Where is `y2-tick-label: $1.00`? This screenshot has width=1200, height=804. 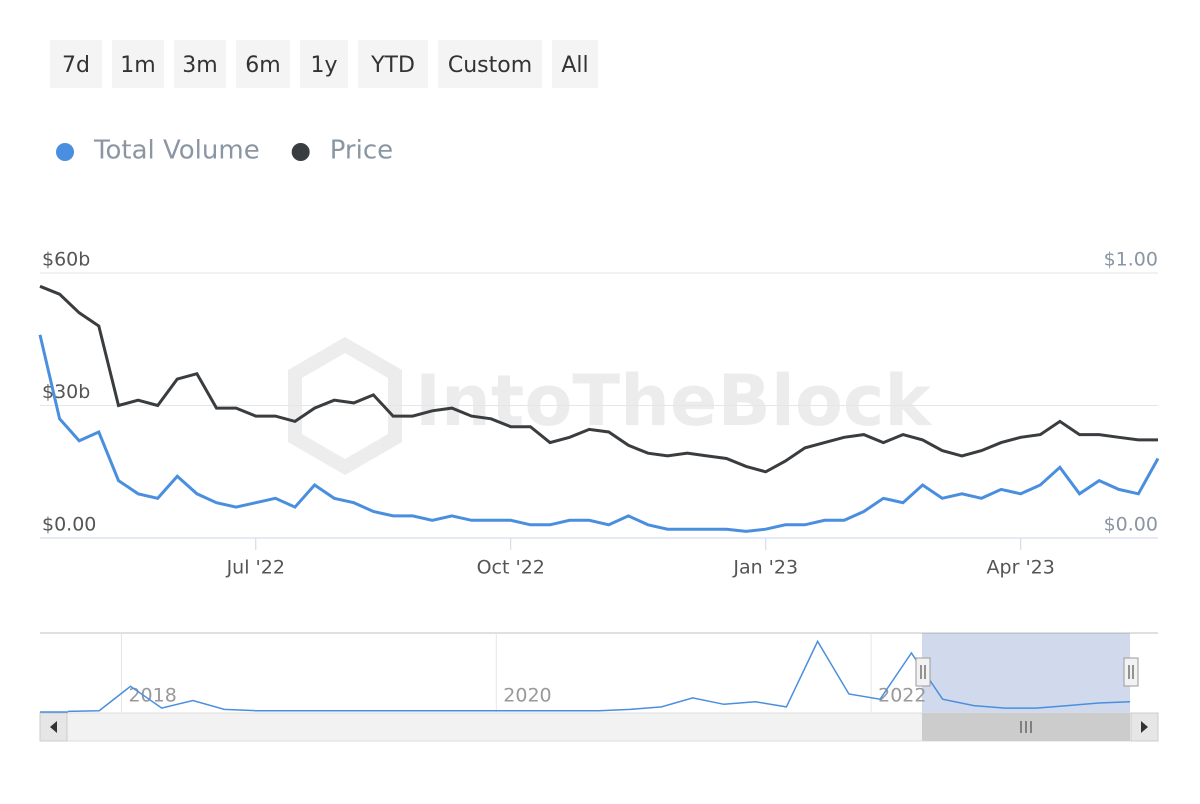
y2-tick-label: $1.00 is located at coordinates (1131, 260).